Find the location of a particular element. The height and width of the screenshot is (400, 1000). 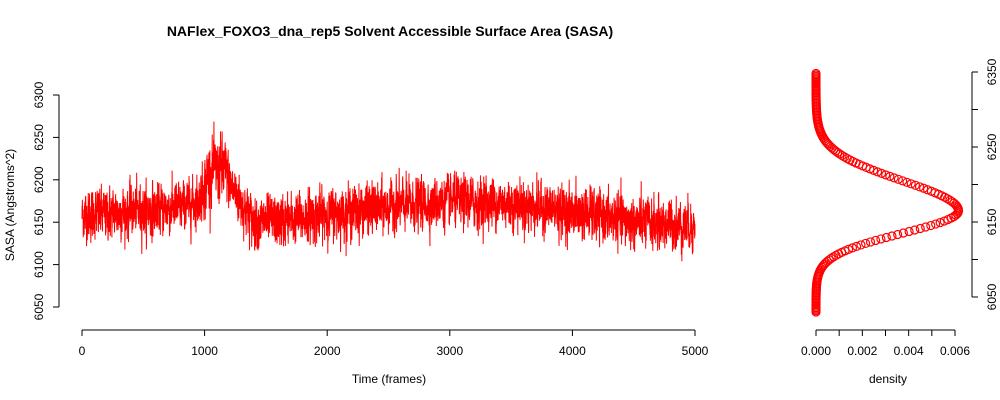

x-tick-label: 4000 is located at coordinates (572, 351).